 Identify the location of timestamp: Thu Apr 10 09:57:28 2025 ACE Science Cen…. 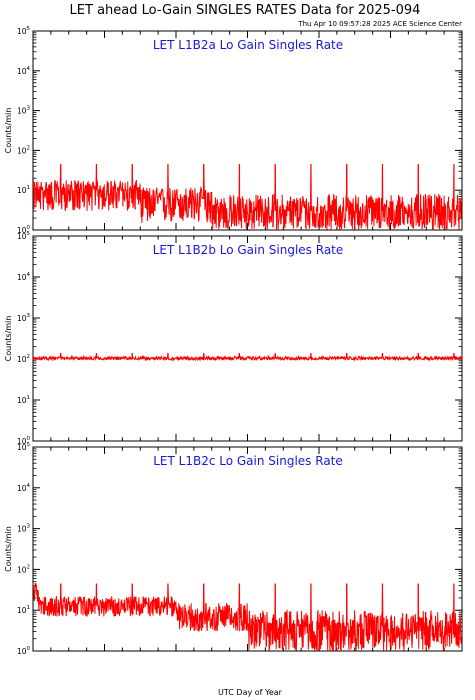
(379, 24).